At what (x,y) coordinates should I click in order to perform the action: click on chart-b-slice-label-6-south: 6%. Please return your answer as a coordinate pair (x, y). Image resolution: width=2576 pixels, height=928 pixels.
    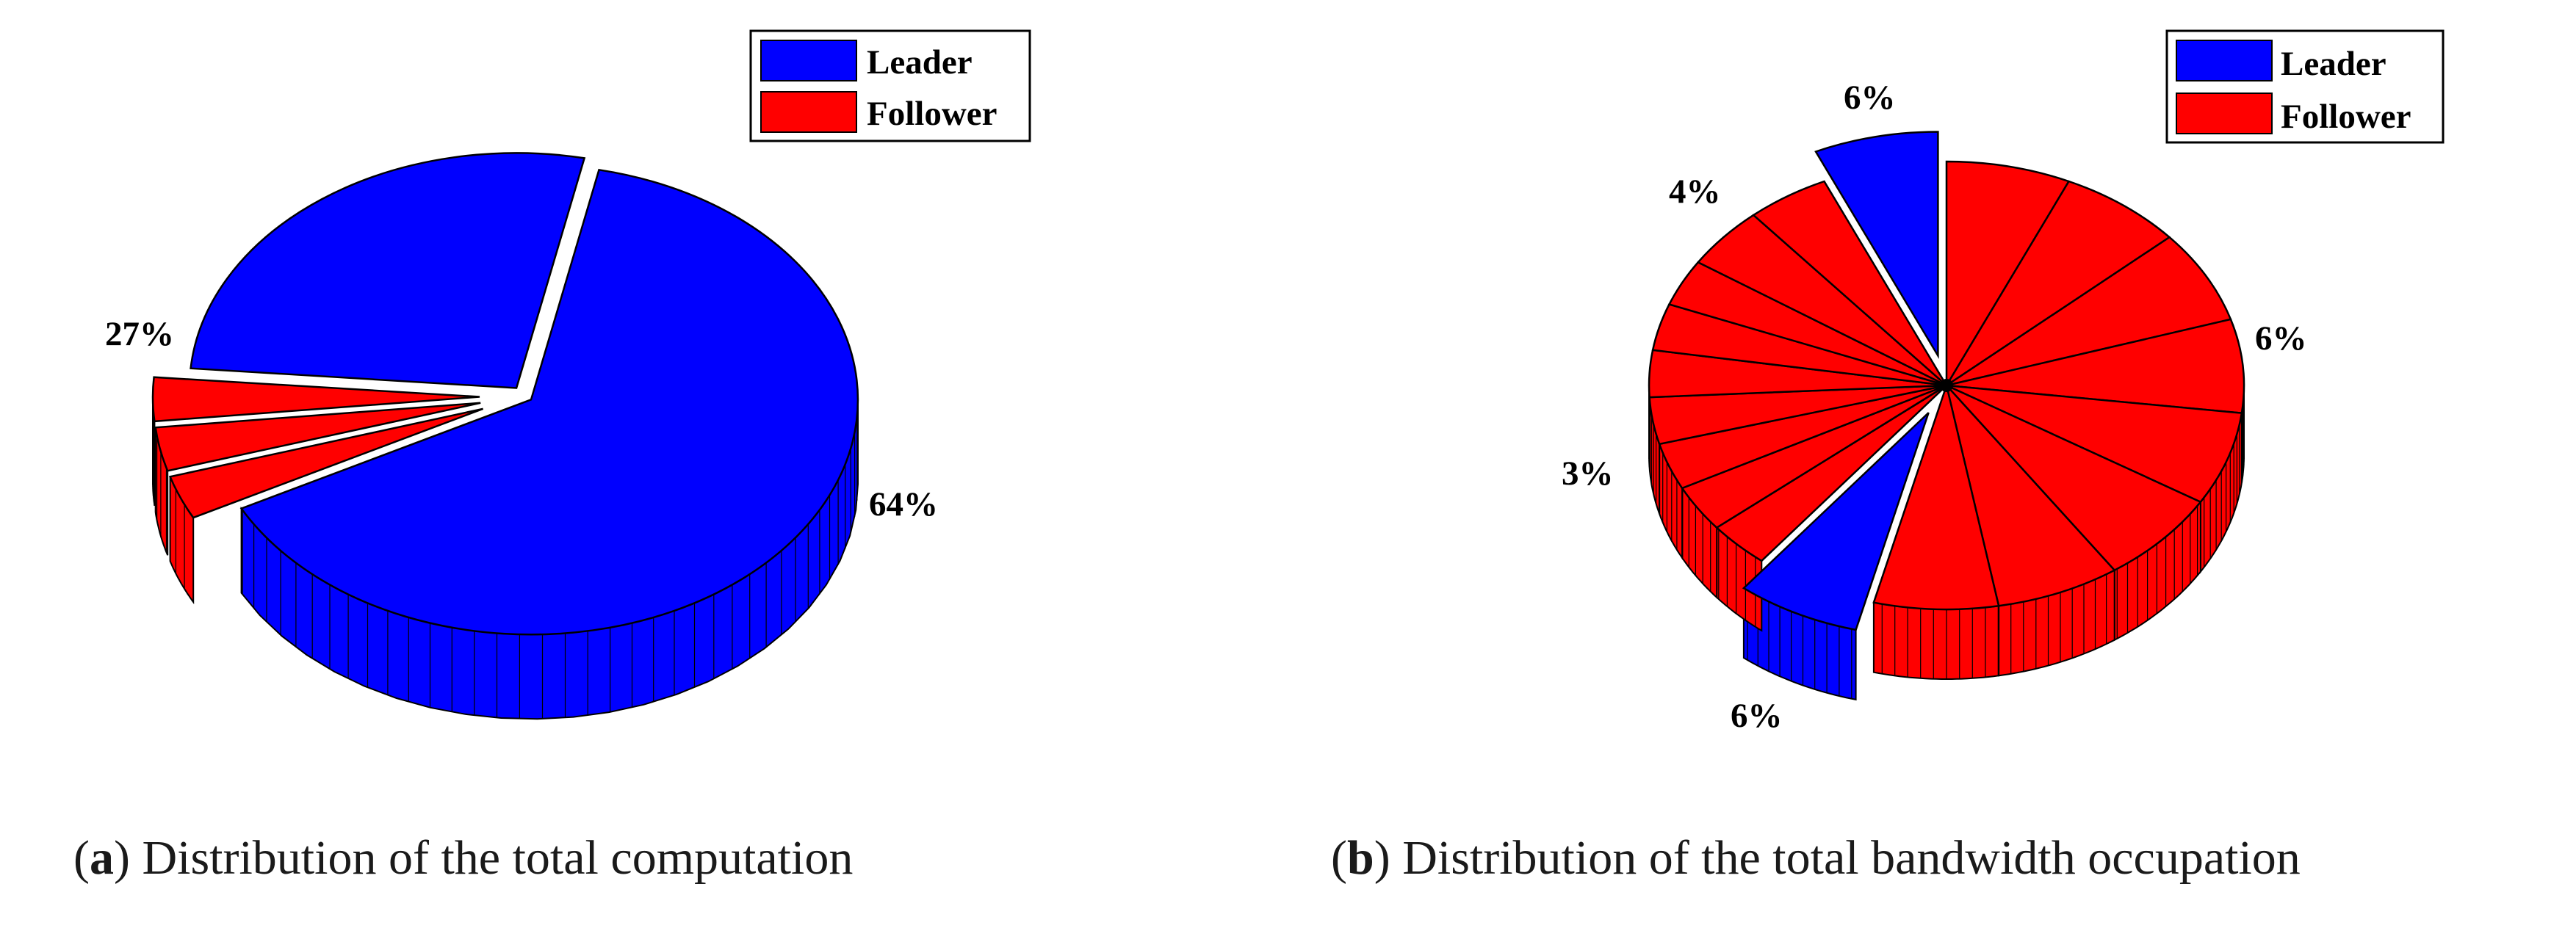
    Looking at the image, I should click on (1757, 716).